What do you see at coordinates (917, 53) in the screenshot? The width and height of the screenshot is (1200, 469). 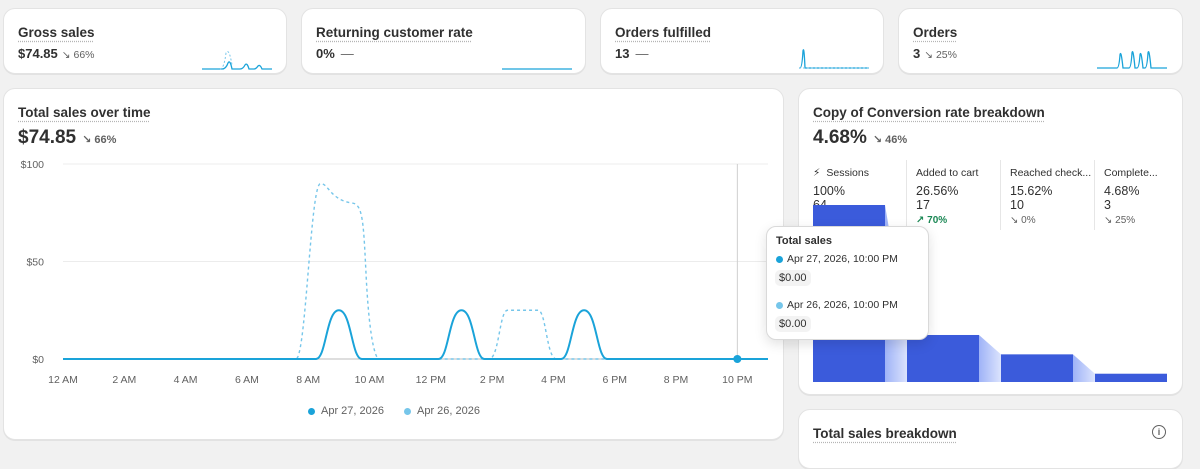 I see `metric-number: 3` at bounding box center [917, 53].